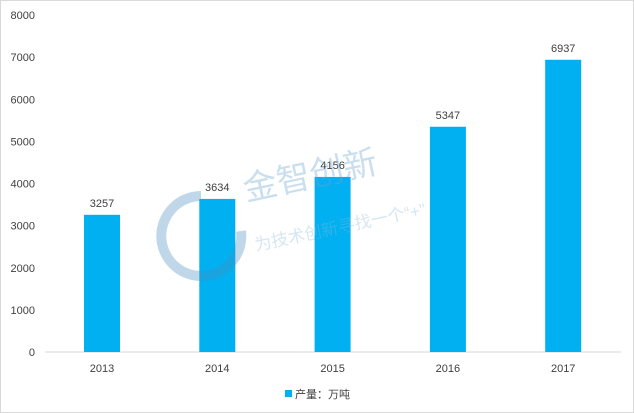  What do you see at coordinates (102, 283) in the screenshot?
I see `bar-2013` at bounding box center [102, 283].